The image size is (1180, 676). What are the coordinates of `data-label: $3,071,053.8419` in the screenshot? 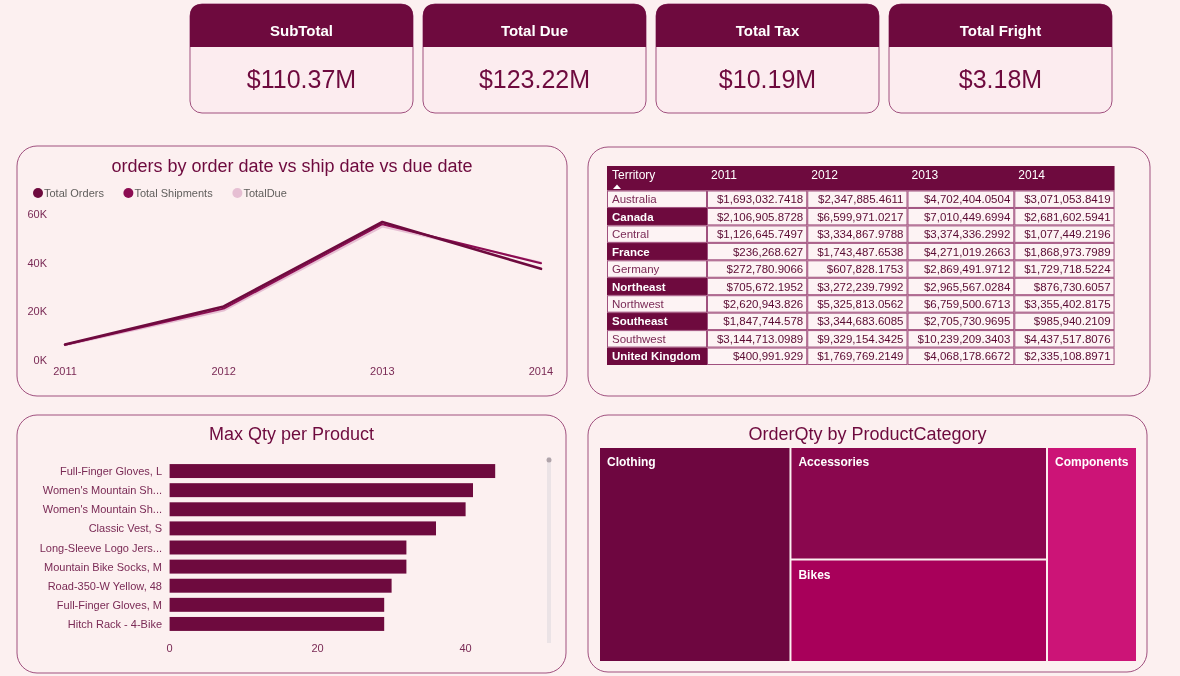 It's located at (1067, 199).